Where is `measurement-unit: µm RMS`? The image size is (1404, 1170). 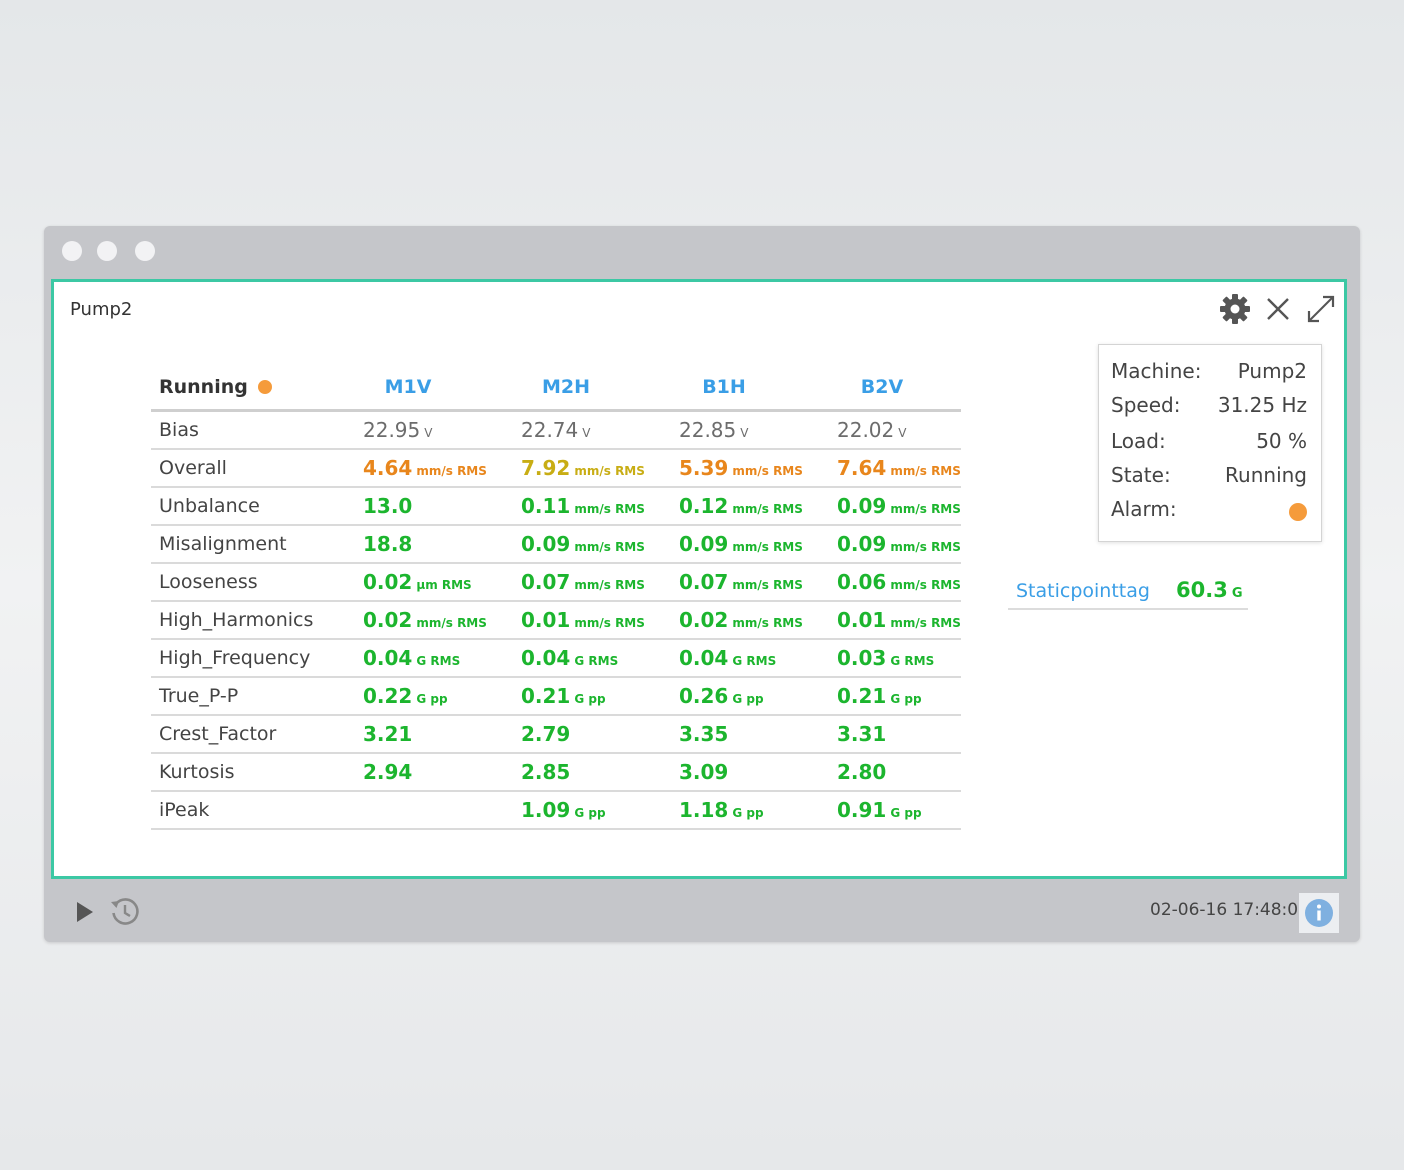
measurement-unit: µm RMS is located at coordinates (444, 585).